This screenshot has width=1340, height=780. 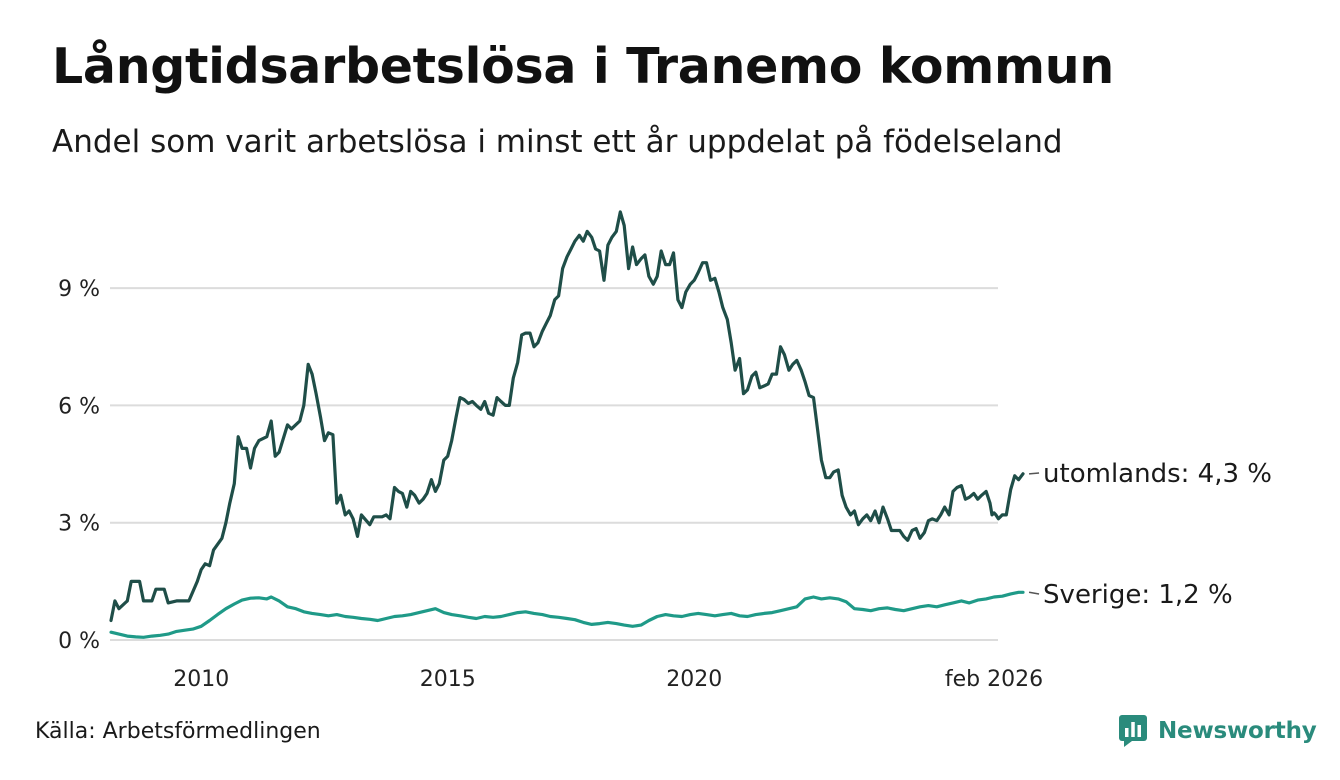 What do you see at coordinates (201, 679) in the screenshot?
I see `x-tick-label: 2010` at bounding box center [201, 679].